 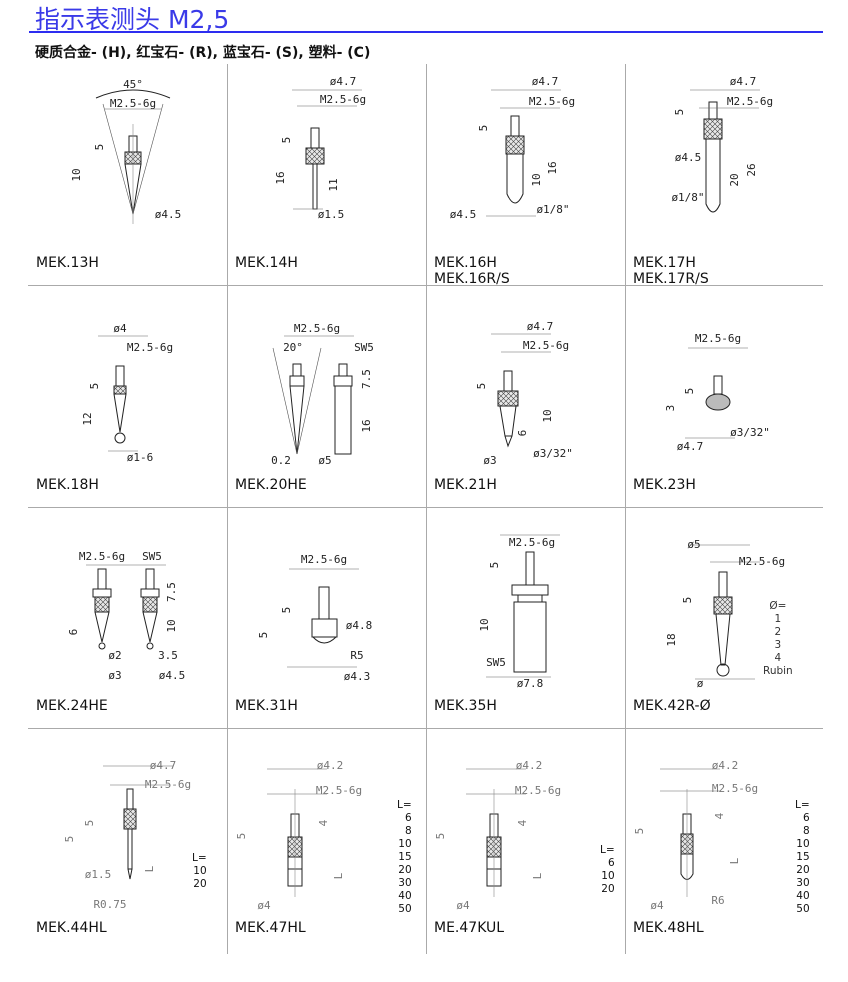 What do you see at coordinates (72, 706) in the screenshot?
I see `product-code: MEK.24HE` at bounding box center [72, 706].